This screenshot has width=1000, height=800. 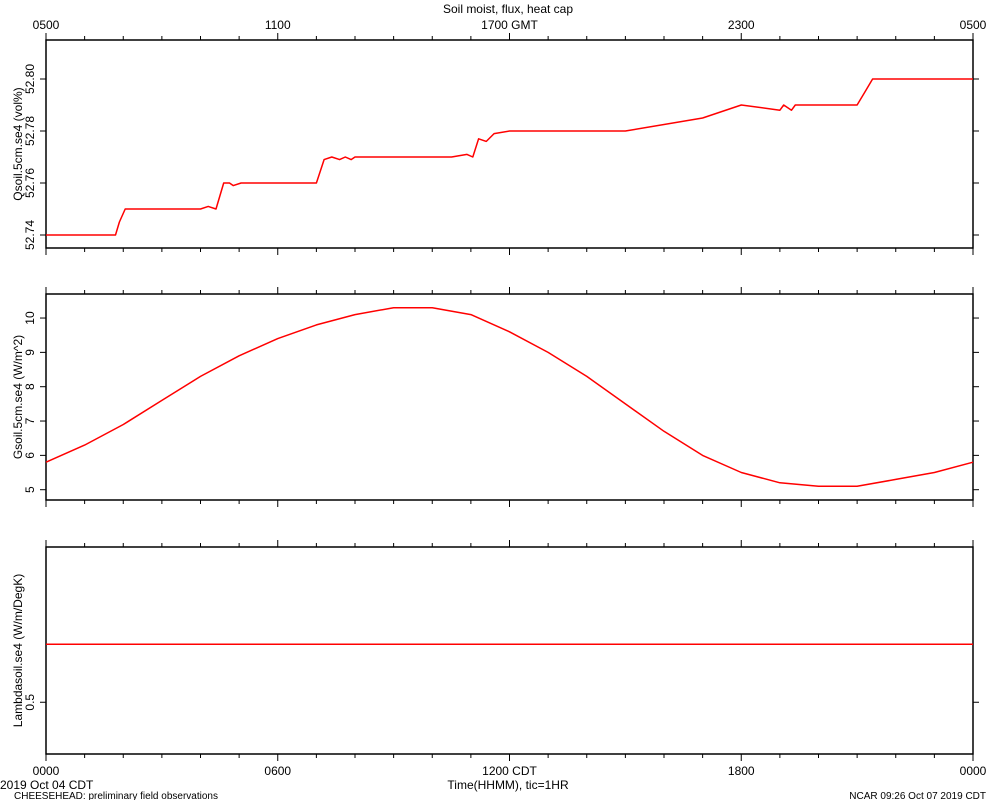 I want to click on y-axis-label: Gsoil.5cm.se4 (W/m^2), so click(x=18, y=397).